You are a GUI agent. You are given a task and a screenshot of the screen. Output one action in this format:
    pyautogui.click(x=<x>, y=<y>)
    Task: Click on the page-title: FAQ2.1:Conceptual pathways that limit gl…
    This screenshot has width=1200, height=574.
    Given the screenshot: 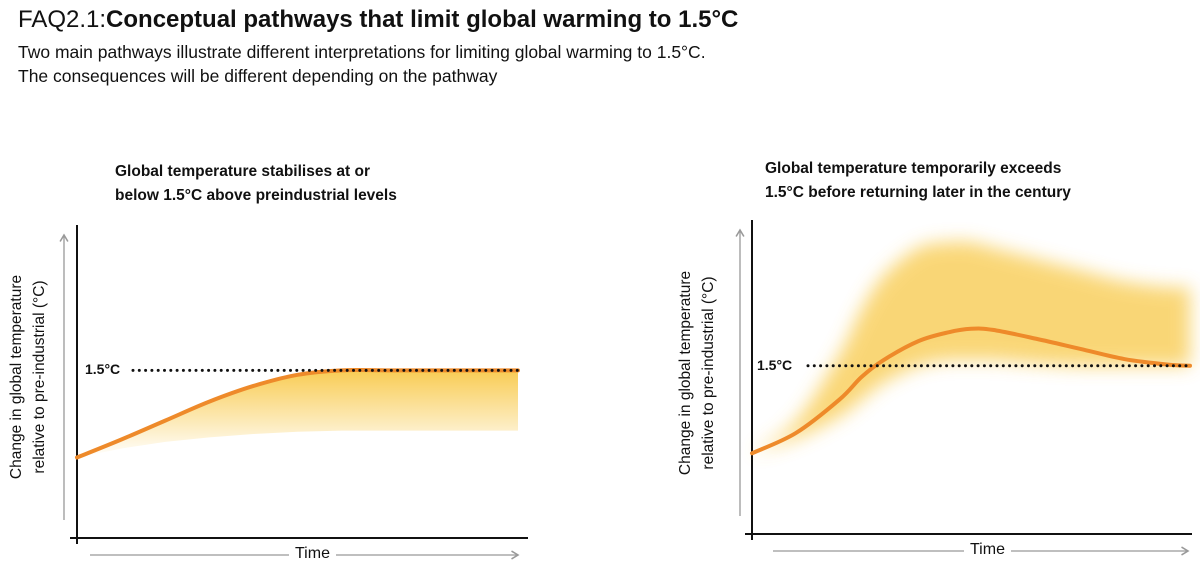 What is the action you would take?
    pyautogui.click(x=378, y=20)
    